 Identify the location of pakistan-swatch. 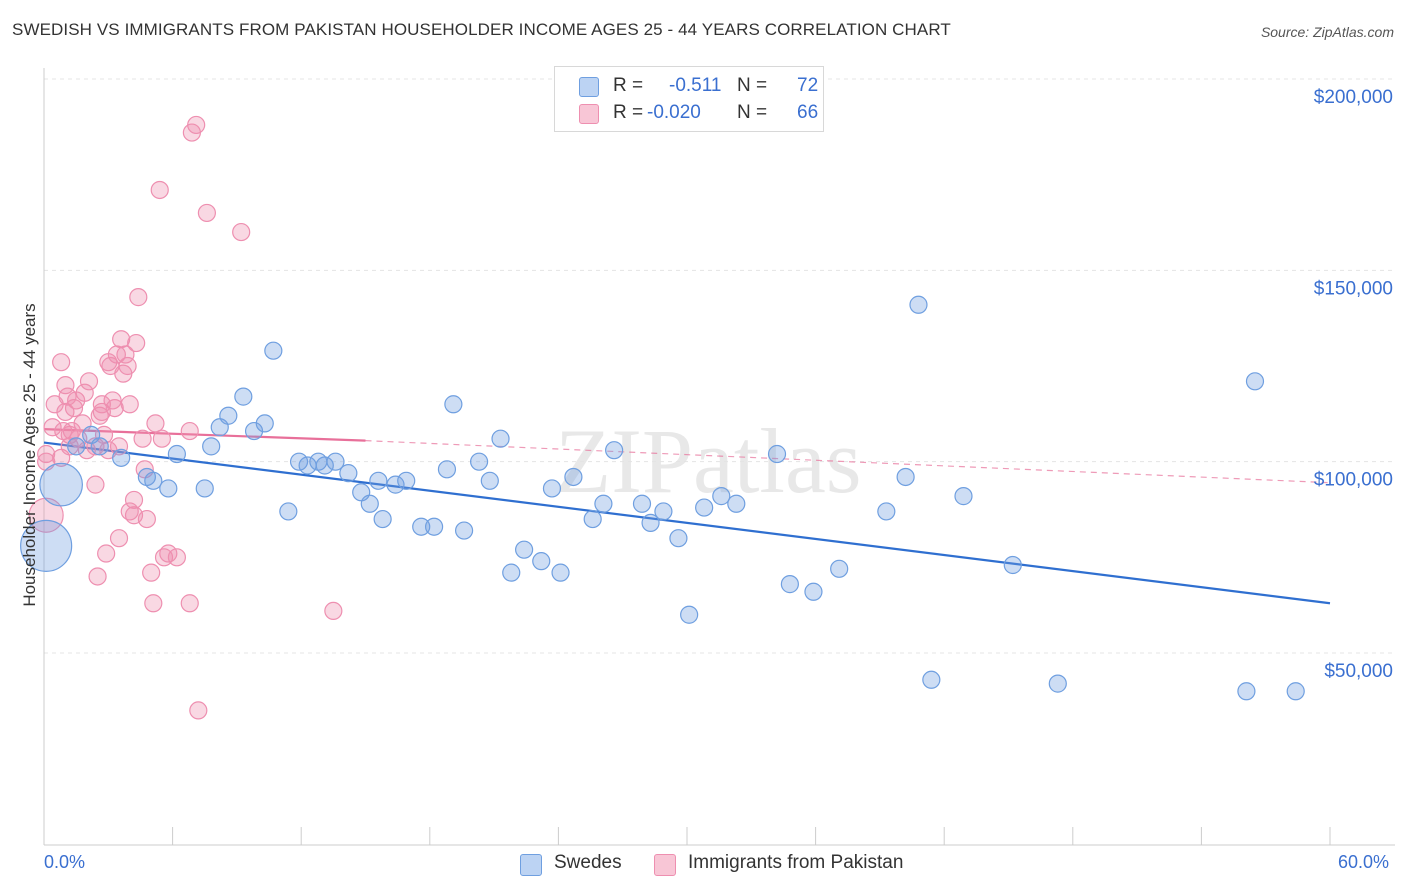
(589, 114).